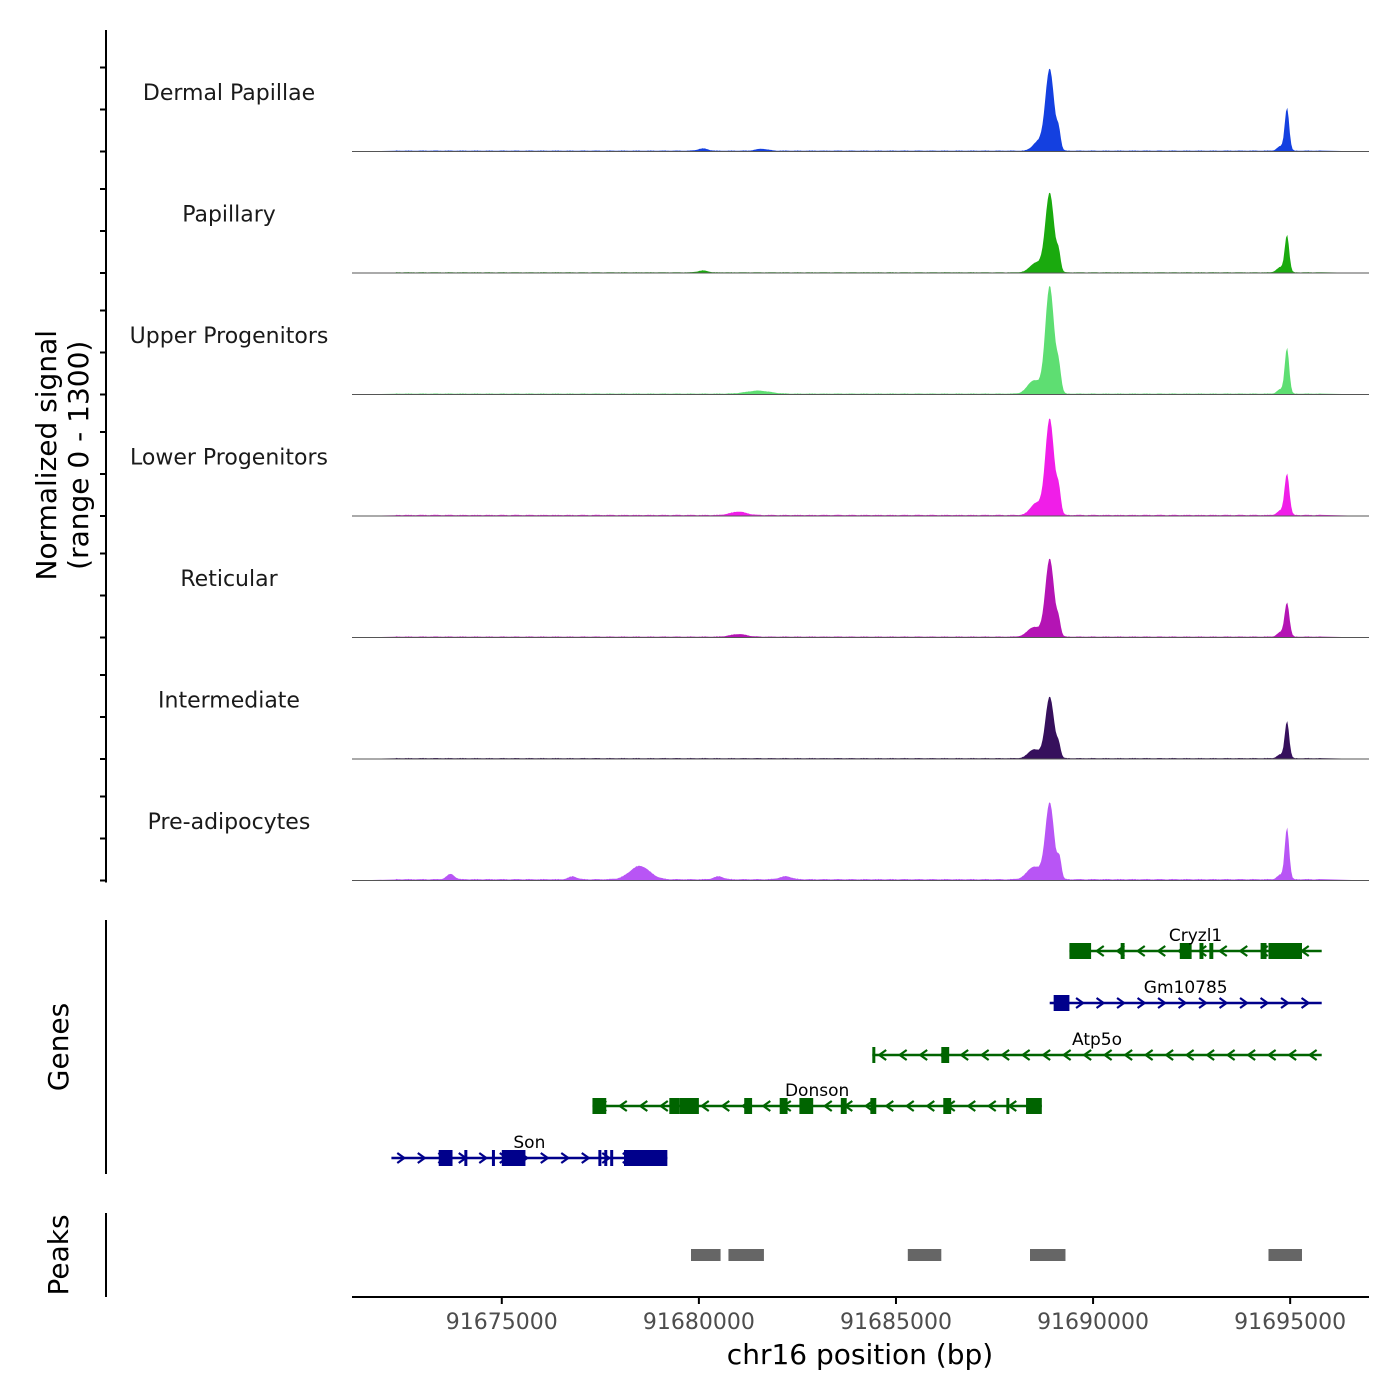  Describe the element at coordinates (1195, 936) in the screenshot. I see `gene-label: Cryzl1` at that location.